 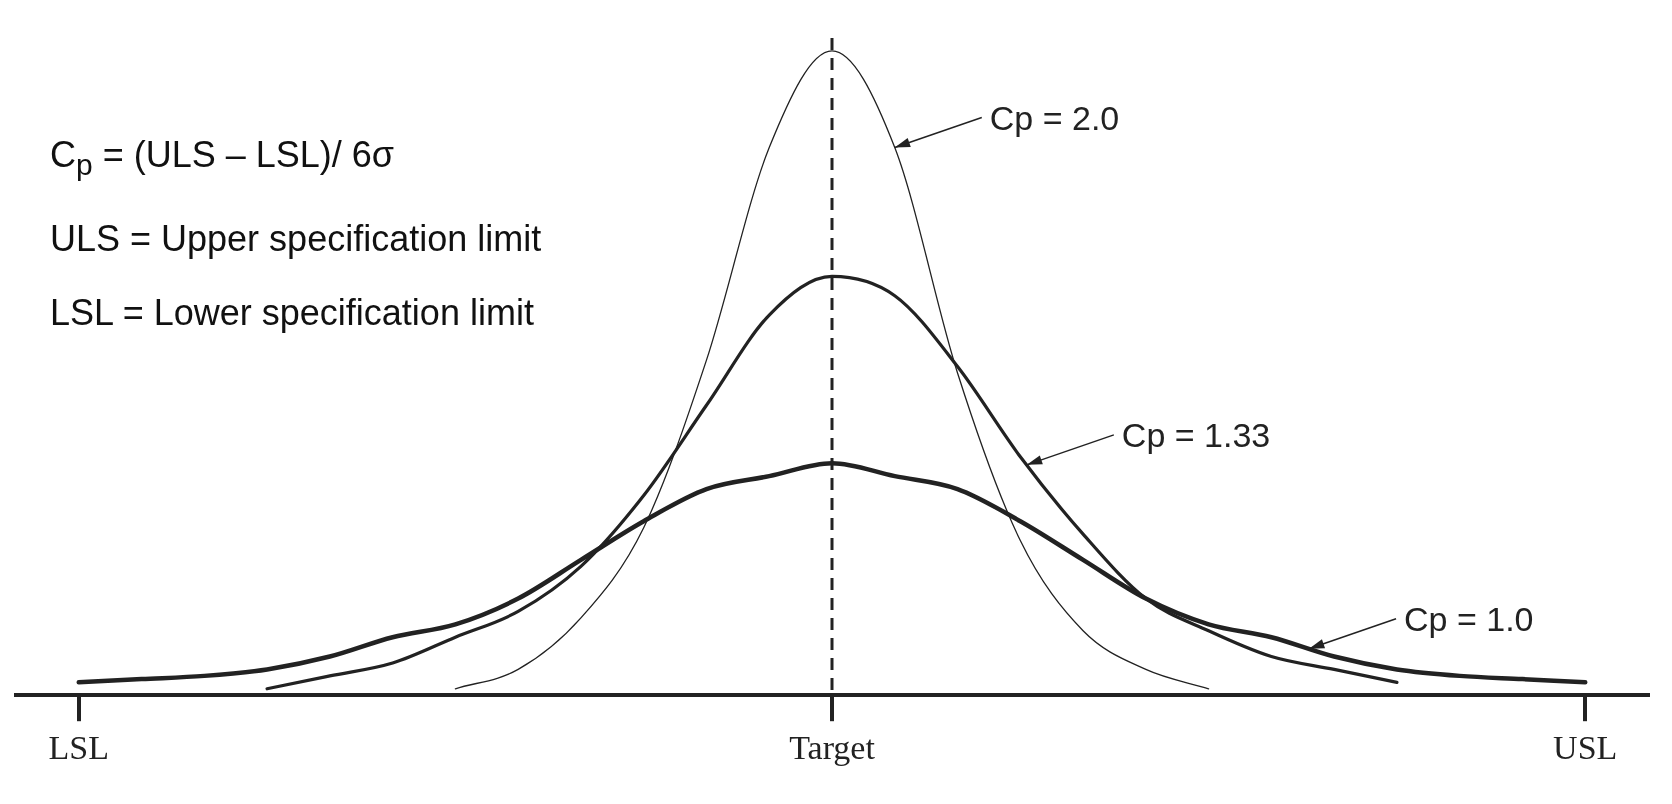 I want to click on x-tick-label: Target, so click(x=832, y=747).